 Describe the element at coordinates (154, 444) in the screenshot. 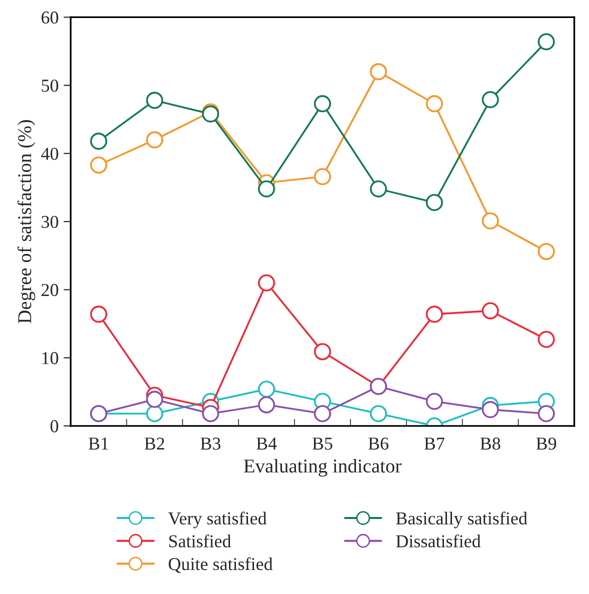

I see `x-tick-label: B2` at that location.